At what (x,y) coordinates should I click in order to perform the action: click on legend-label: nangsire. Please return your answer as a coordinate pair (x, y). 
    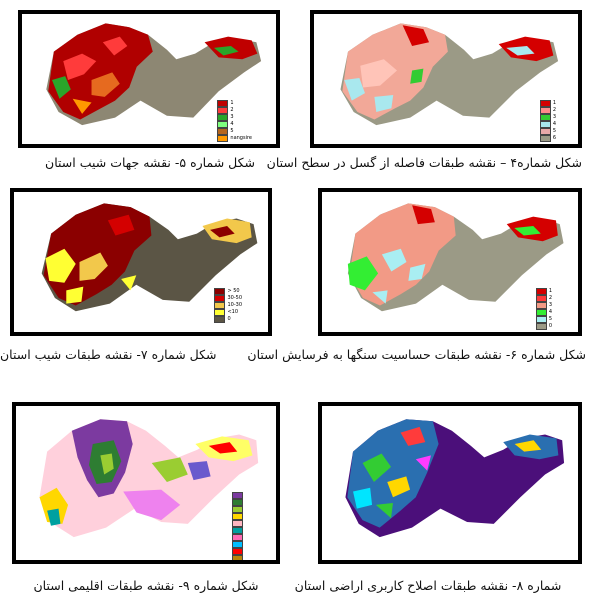
    Looking at the image, I should click on (241, 138).